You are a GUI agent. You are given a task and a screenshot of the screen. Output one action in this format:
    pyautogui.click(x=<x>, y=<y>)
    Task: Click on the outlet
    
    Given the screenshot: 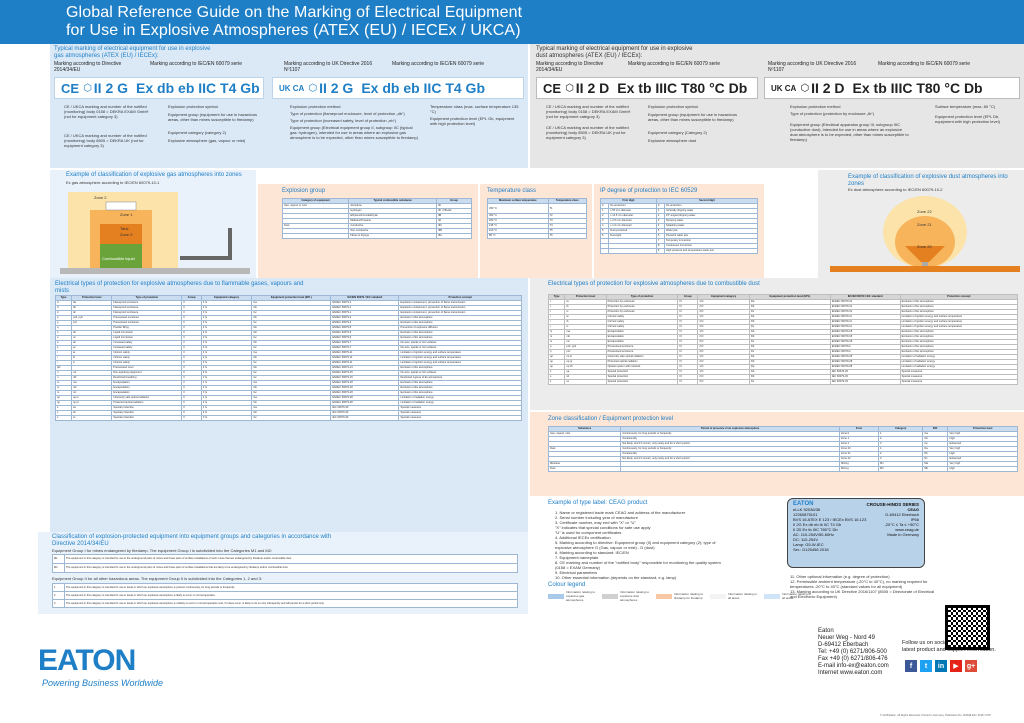 What is the action you would take?
    pyautogui.click(x=925, y=264)
    